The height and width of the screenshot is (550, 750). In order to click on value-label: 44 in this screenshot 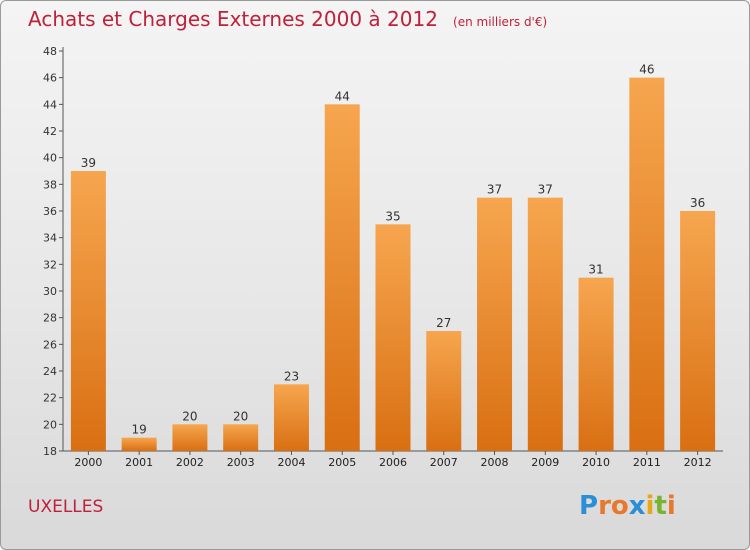, I will do `click(342, 96)`.